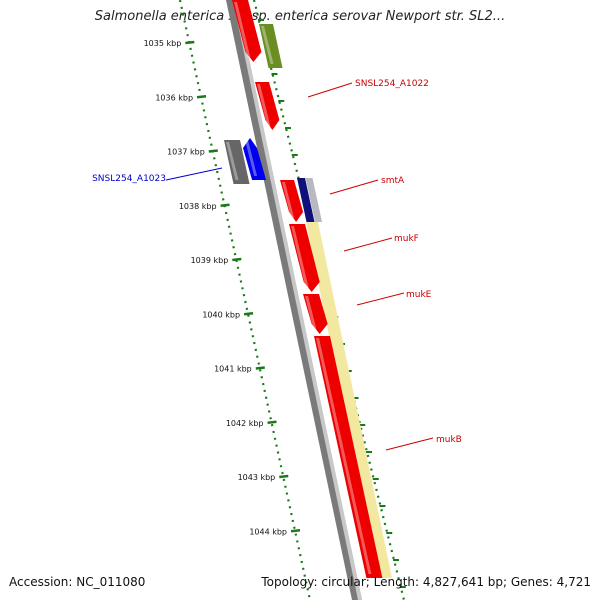 The height and width of the screenshot is (600, 600). I want to click on operon-band, so click(349, 400).